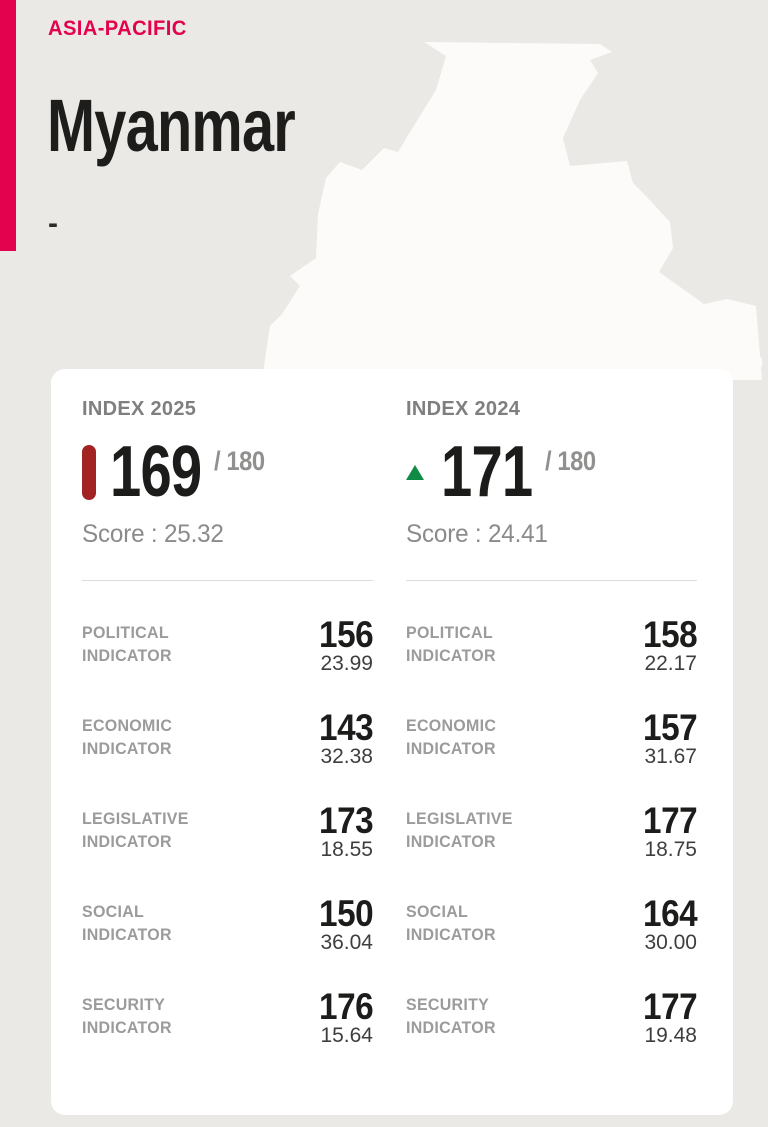 This screenshot has height=1127, width=768. I want to click on indicator-score: 32.38, so click(346, 756).